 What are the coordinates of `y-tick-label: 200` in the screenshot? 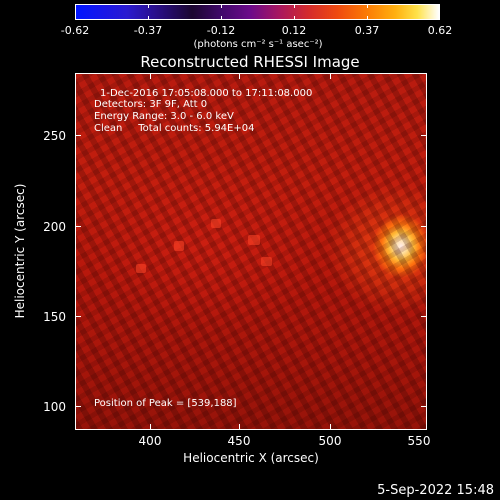 It's located at (54, 227).